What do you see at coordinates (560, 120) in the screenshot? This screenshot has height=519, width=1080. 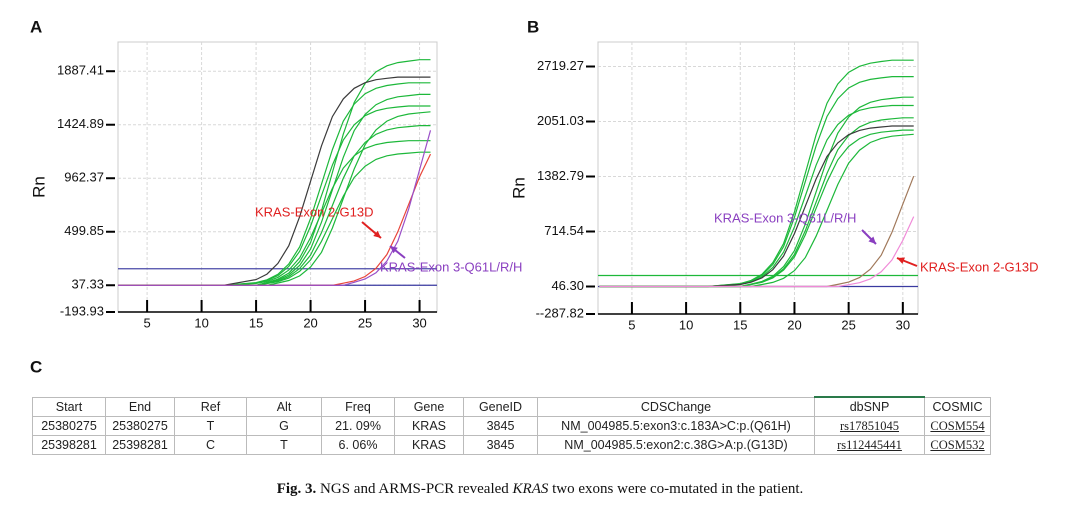 I see `y-tick-label: 2051.03` at bounding box center [560, 120].